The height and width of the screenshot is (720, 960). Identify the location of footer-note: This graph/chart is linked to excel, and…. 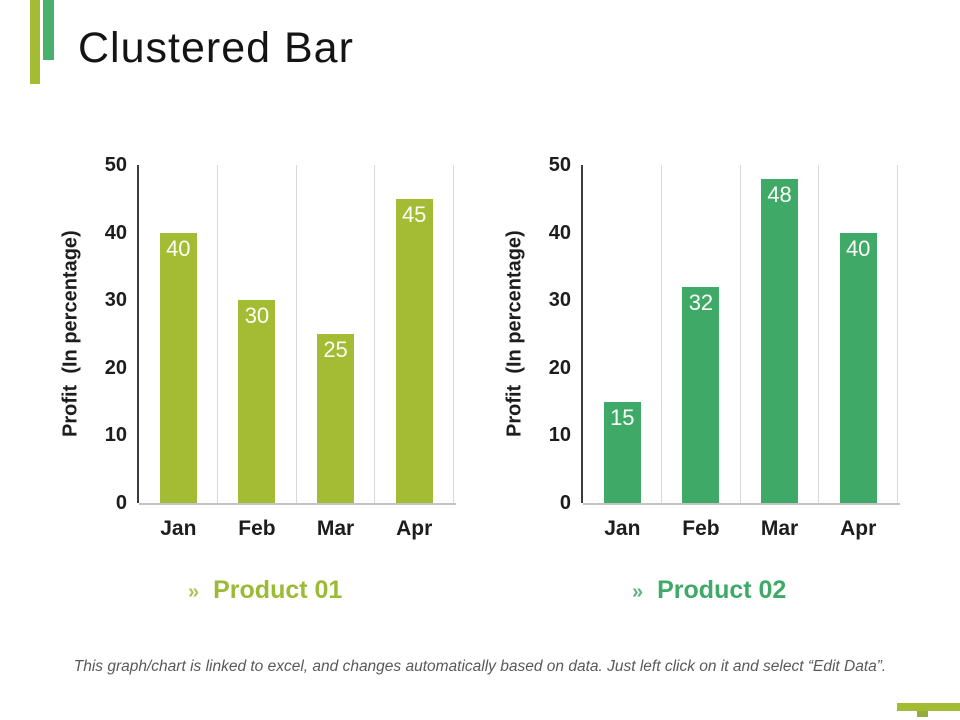
(480, 666).